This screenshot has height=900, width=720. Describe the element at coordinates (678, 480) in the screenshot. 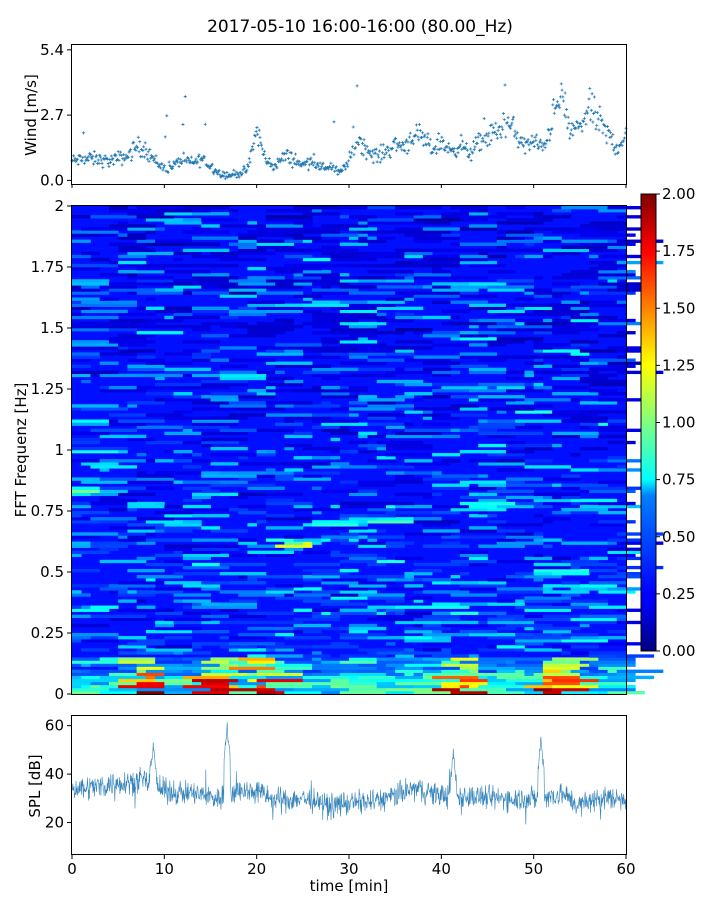

I see `colorbar-tick-label: 0.75` at that location.